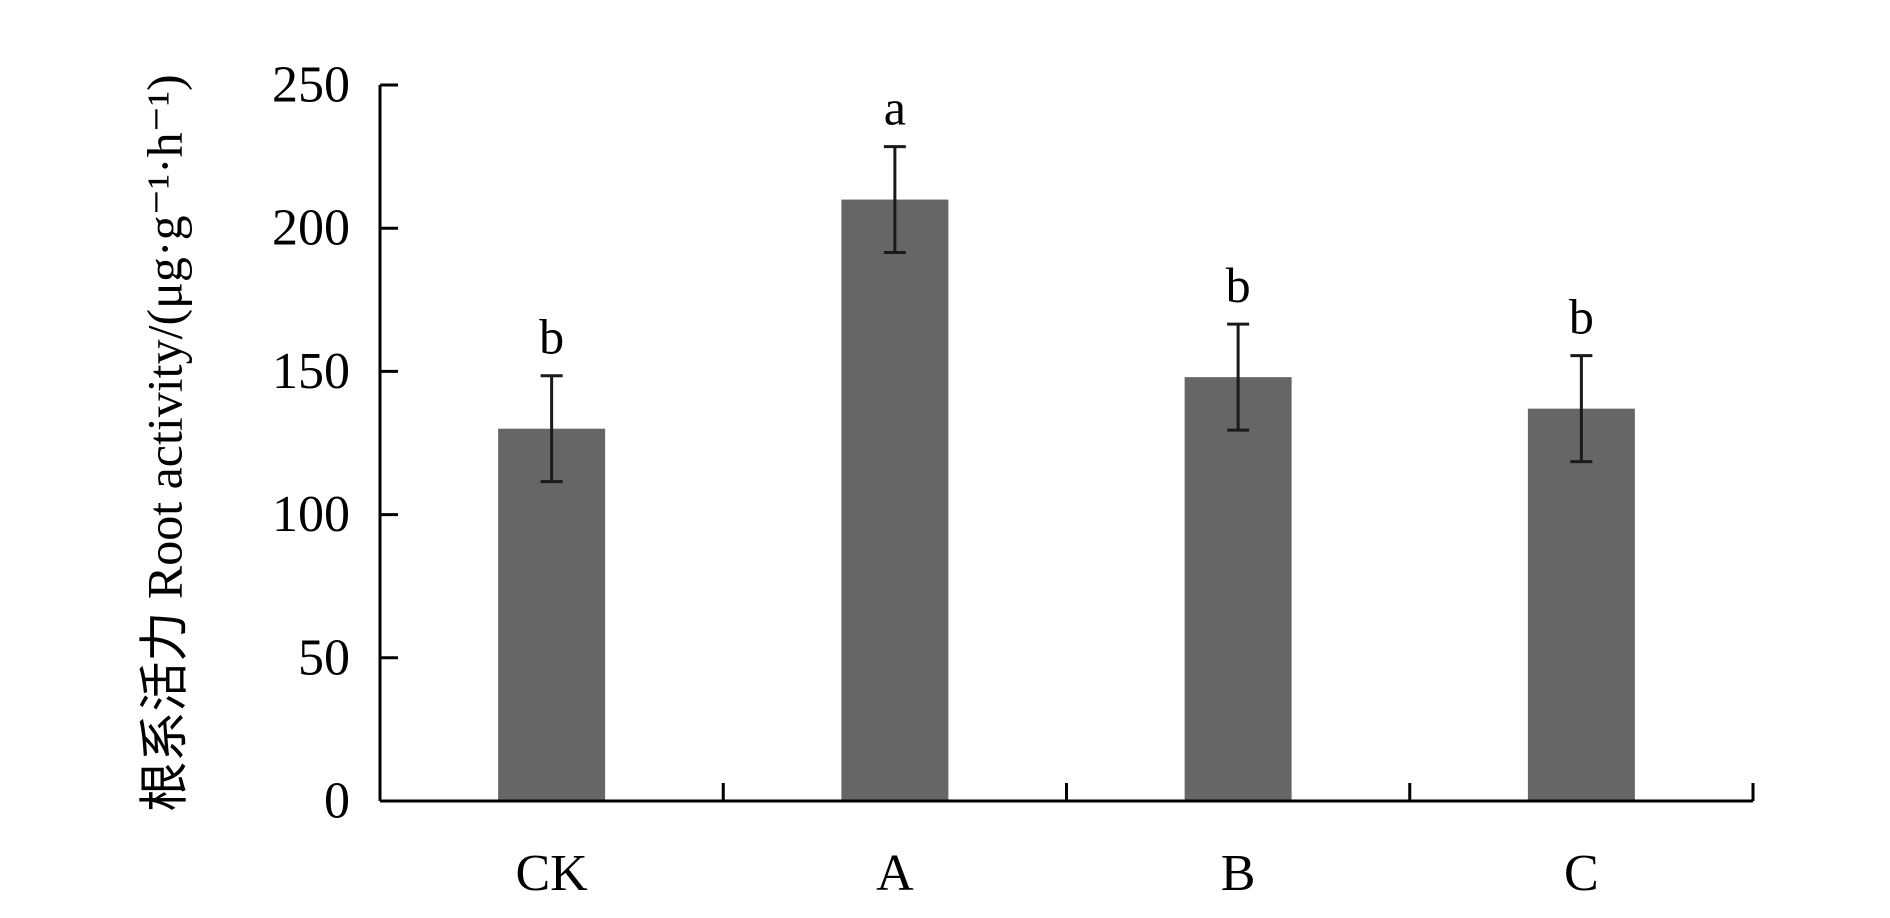 The width and height of the screenshot is (1890, 918). Describe the element at coordinates (337, 801) in the screenshot. I see `y-tick-label: 0` at that location.